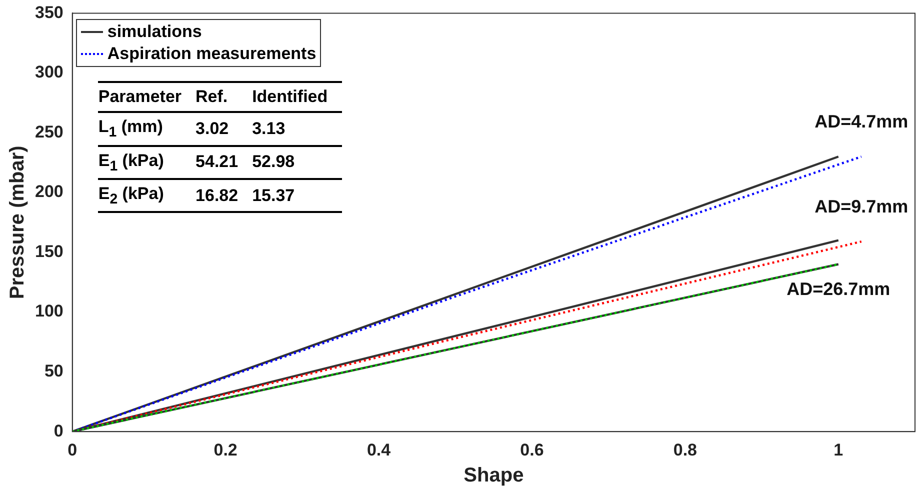 This screenshot has width=917, height=488. Describe the element at coordinates (49, 132) in the screenshot. I see `y-tick-label: 250` at that location.